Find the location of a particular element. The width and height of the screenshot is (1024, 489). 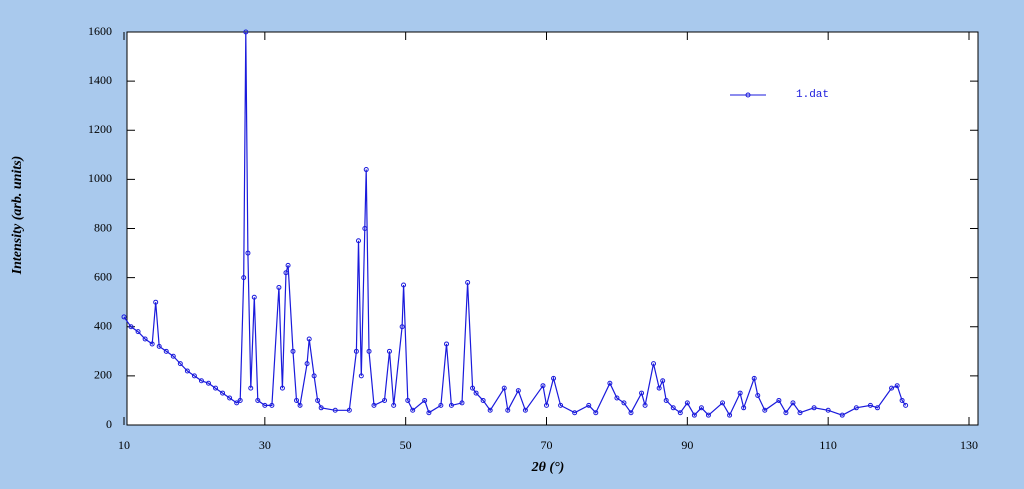

y-tick-label: 1200 is located at coordinates (100, 129).